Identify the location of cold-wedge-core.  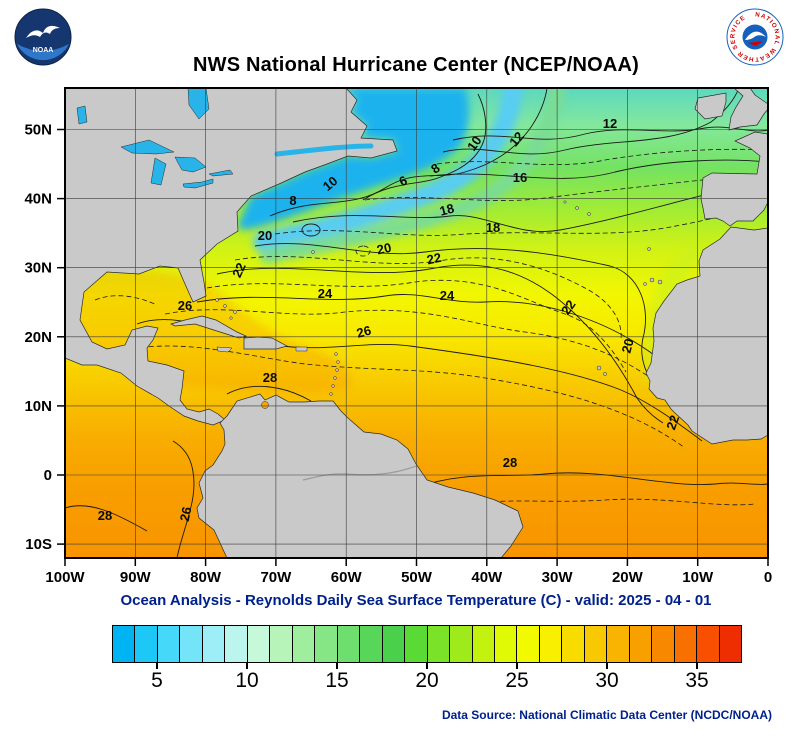
(353, 159).